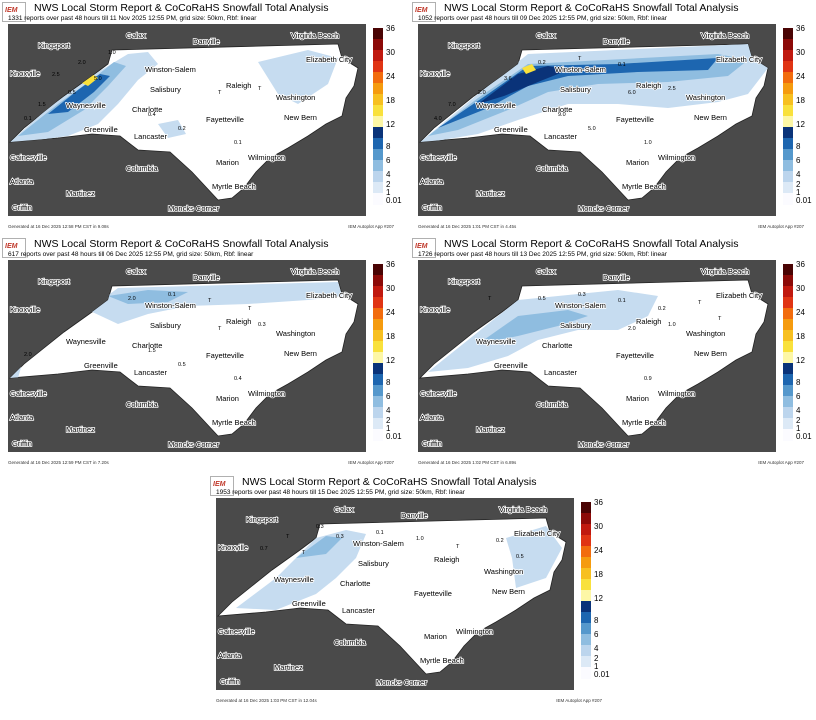 This screenshot has height=720, width=816. Describe the element at coordinates (238, 85) in the screenshot. I see `city-label: Raleigh` at that location.